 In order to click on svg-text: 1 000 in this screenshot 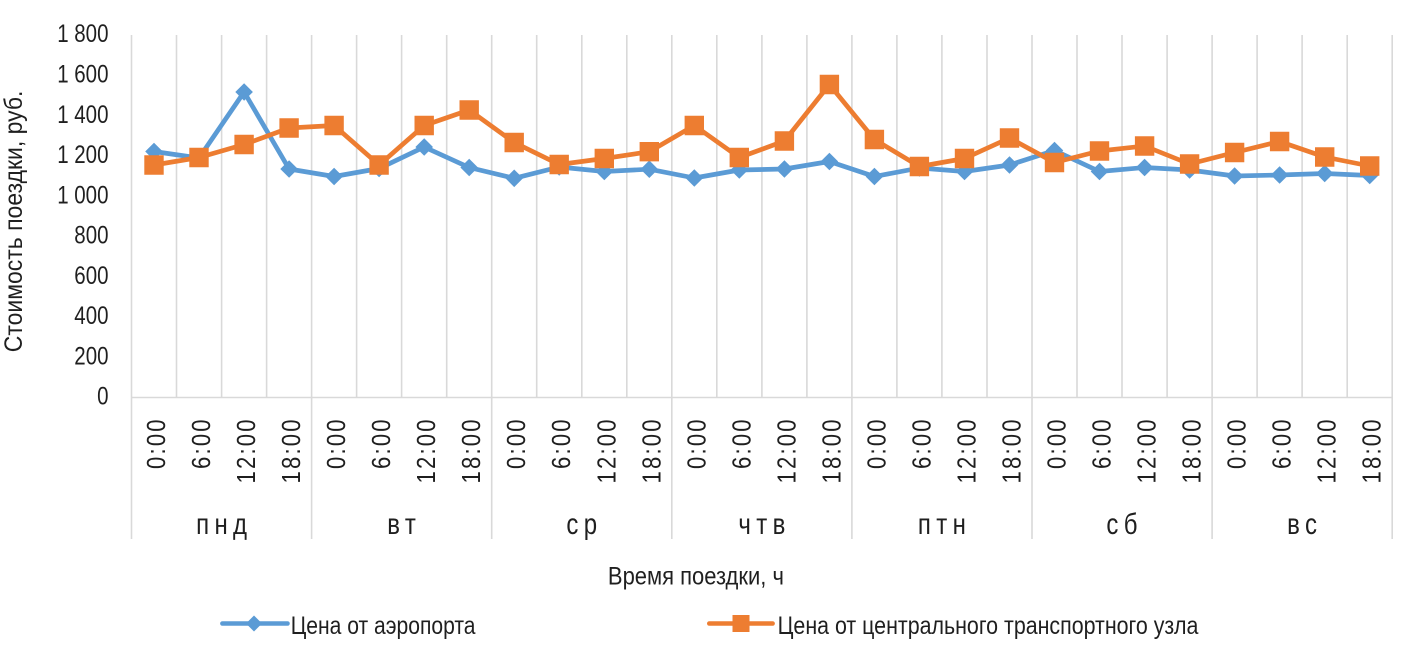, I will do `click(82, 194)`.